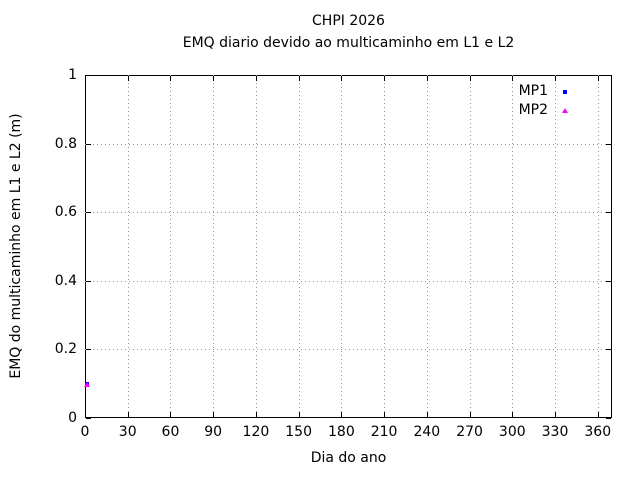  I want to click on legend-row-mp2: MP2, so click(540, 110).